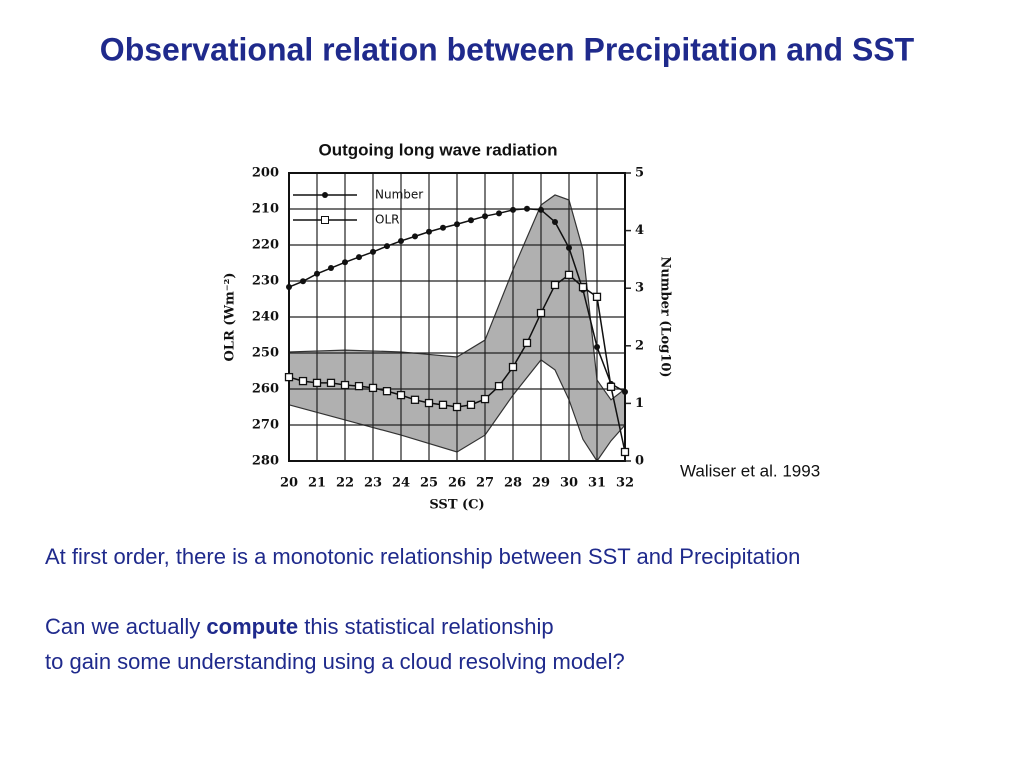 This screenshot has height=768, width=1024. Describe the element at coordinates (289, 483) in the screenshot. I see `x-tick-label: 20` at that location.